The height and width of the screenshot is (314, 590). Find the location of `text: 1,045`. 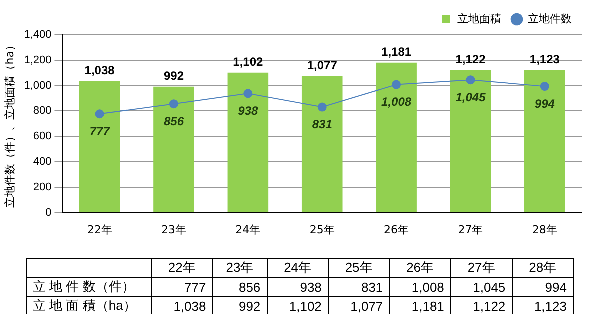

text: 1,045 is located at coordinates (489, 287).